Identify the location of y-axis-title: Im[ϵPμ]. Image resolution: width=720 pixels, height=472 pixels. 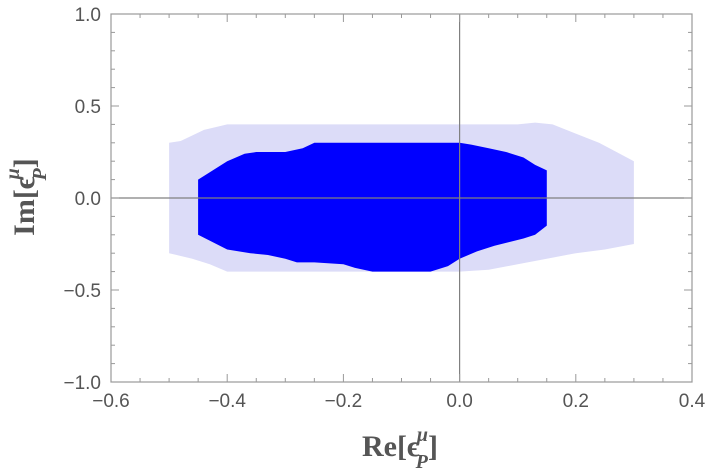
(26, 197).